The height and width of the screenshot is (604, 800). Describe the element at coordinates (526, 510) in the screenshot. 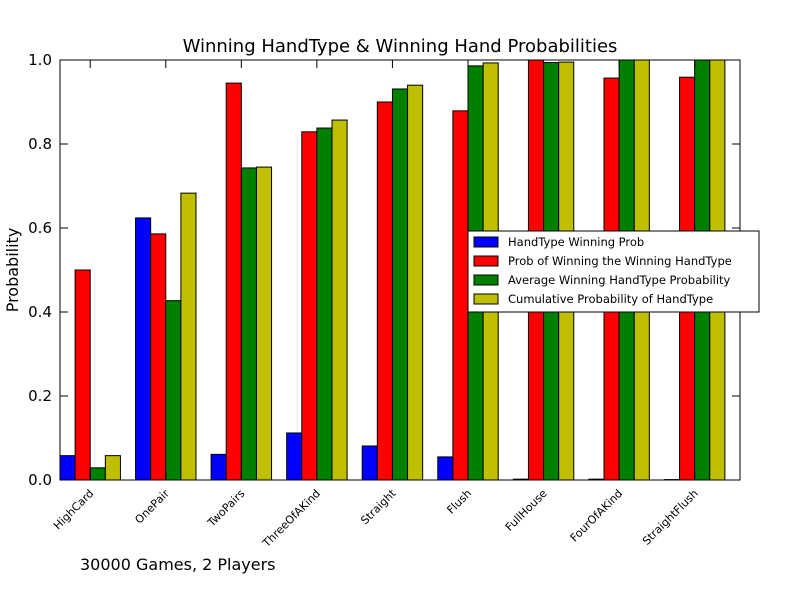

I see `x-tick-label-fullhouse: FullHouse` at that location.